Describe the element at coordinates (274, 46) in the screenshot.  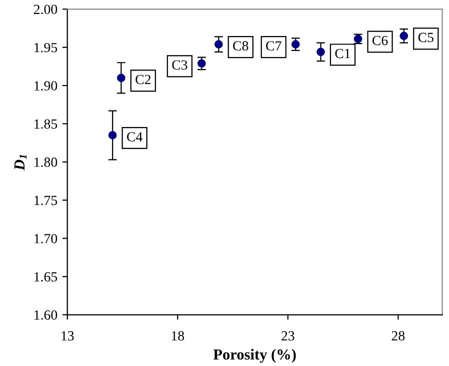
I see `annotation: C7` at that location.